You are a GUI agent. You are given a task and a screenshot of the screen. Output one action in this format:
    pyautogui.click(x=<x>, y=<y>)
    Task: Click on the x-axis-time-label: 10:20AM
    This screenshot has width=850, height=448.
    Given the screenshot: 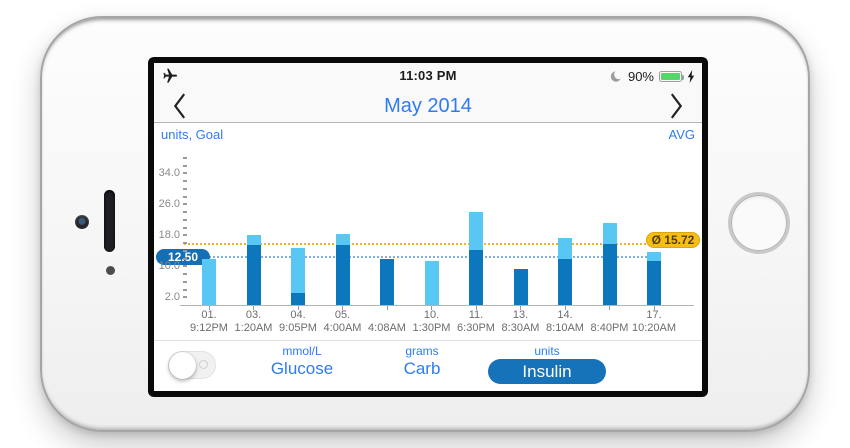 What is the action you would take?
    pyautogui.click(x=654, y=328)
    